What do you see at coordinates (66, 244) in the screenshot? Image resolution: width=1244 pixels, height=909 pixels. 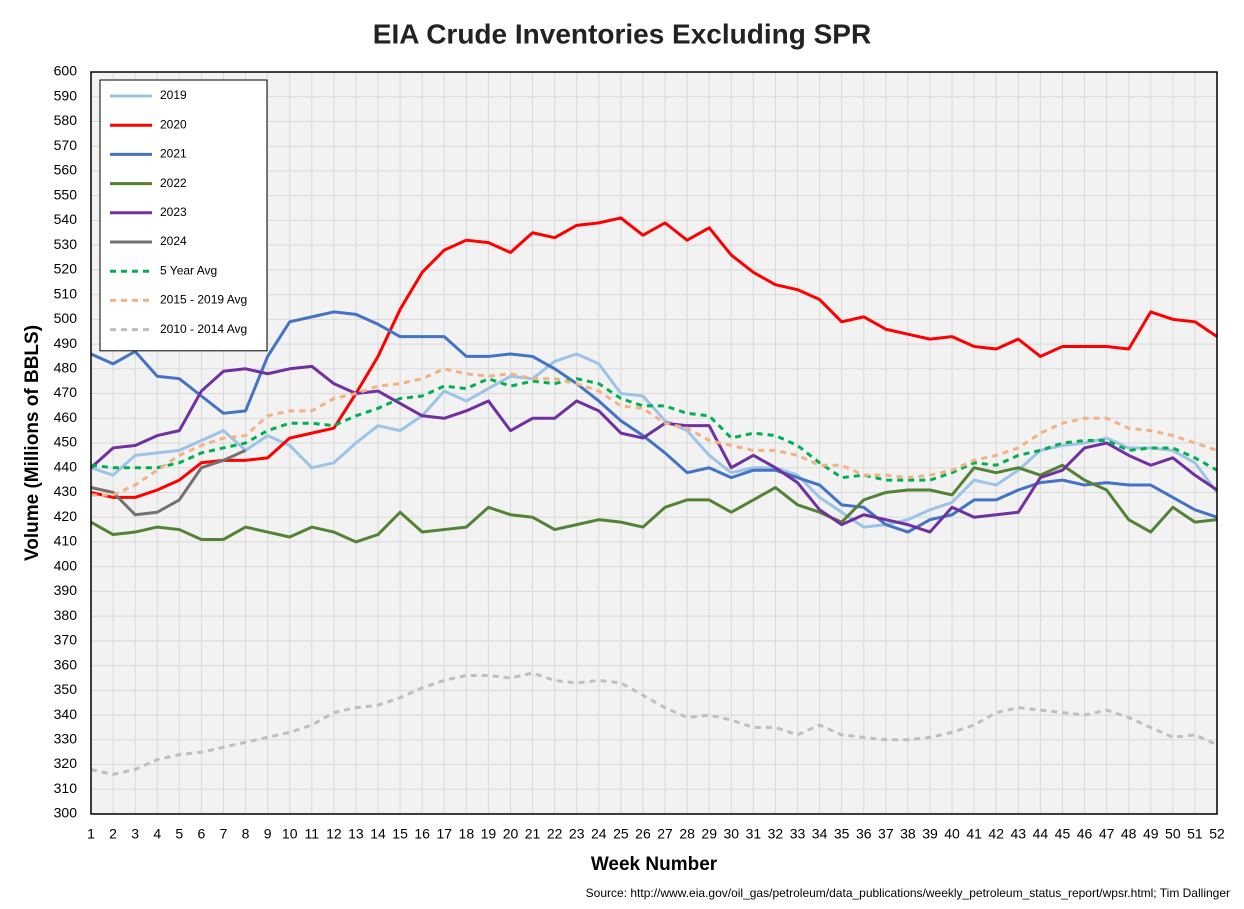 I see `y-tick-label: 530` at bounding box center [66, 244].